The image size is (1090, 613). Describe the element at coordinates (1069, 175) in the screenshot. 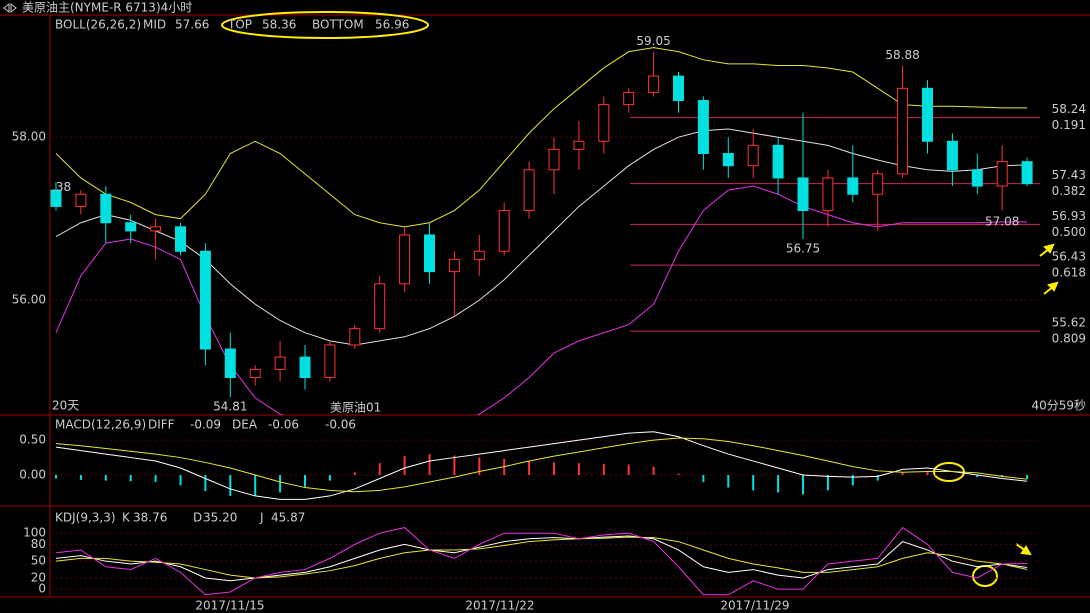

I see `fib-price: 57.43` at that location.